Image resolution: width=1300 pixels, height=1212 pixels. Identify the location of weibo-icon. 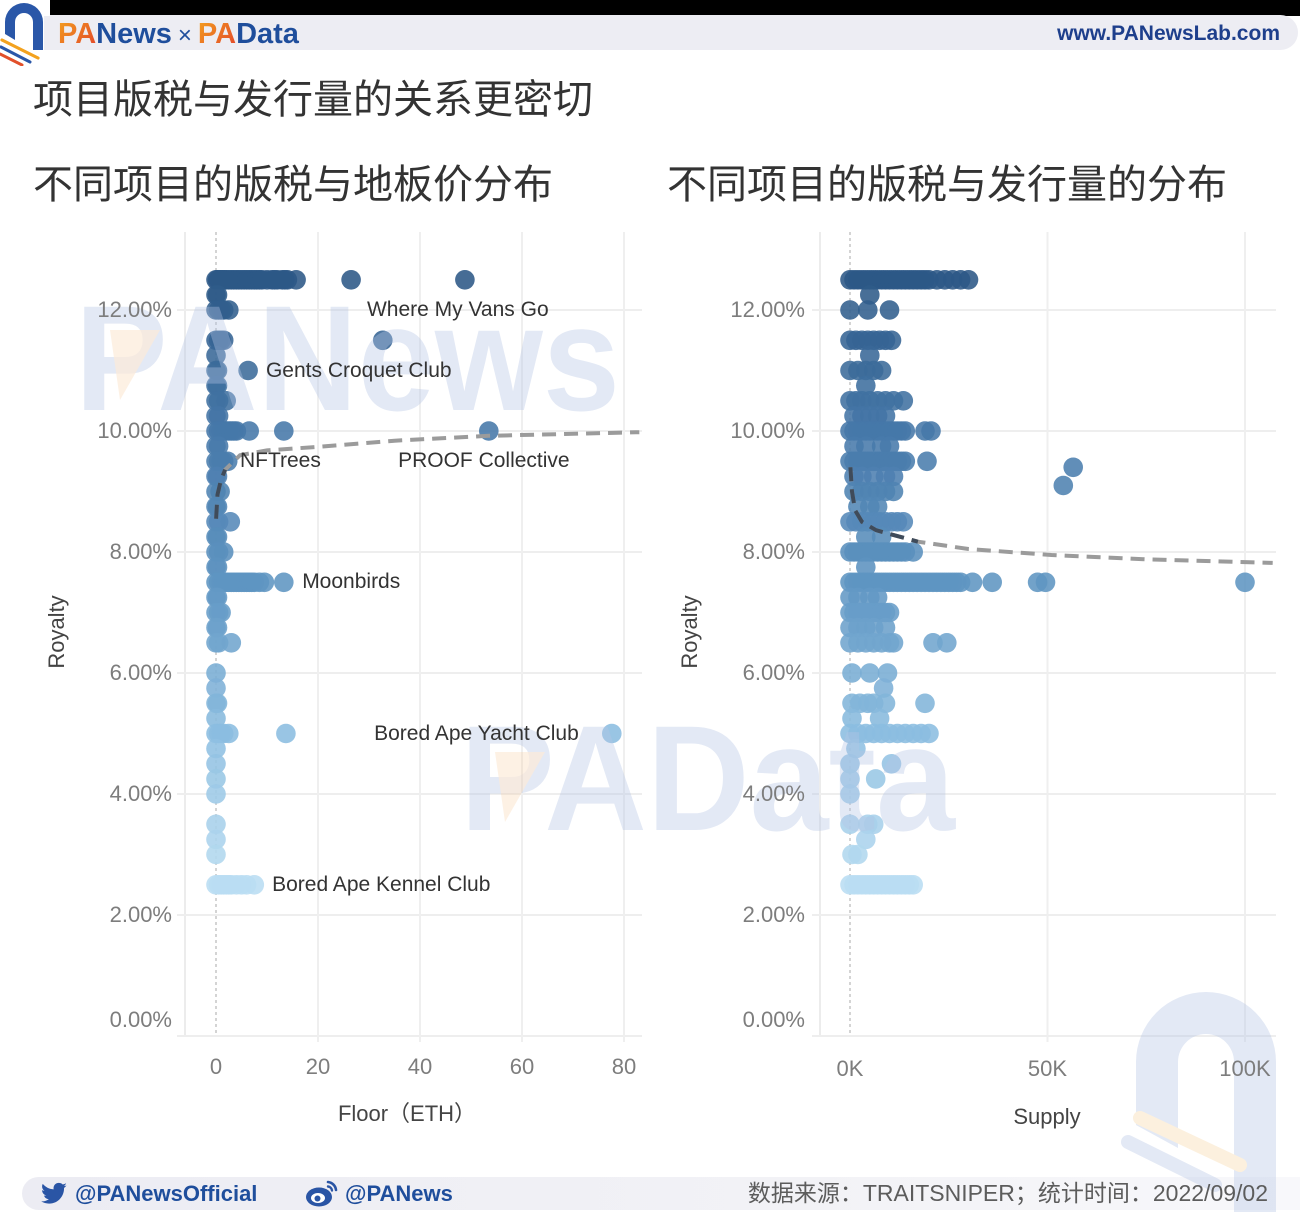
(322, 1193).